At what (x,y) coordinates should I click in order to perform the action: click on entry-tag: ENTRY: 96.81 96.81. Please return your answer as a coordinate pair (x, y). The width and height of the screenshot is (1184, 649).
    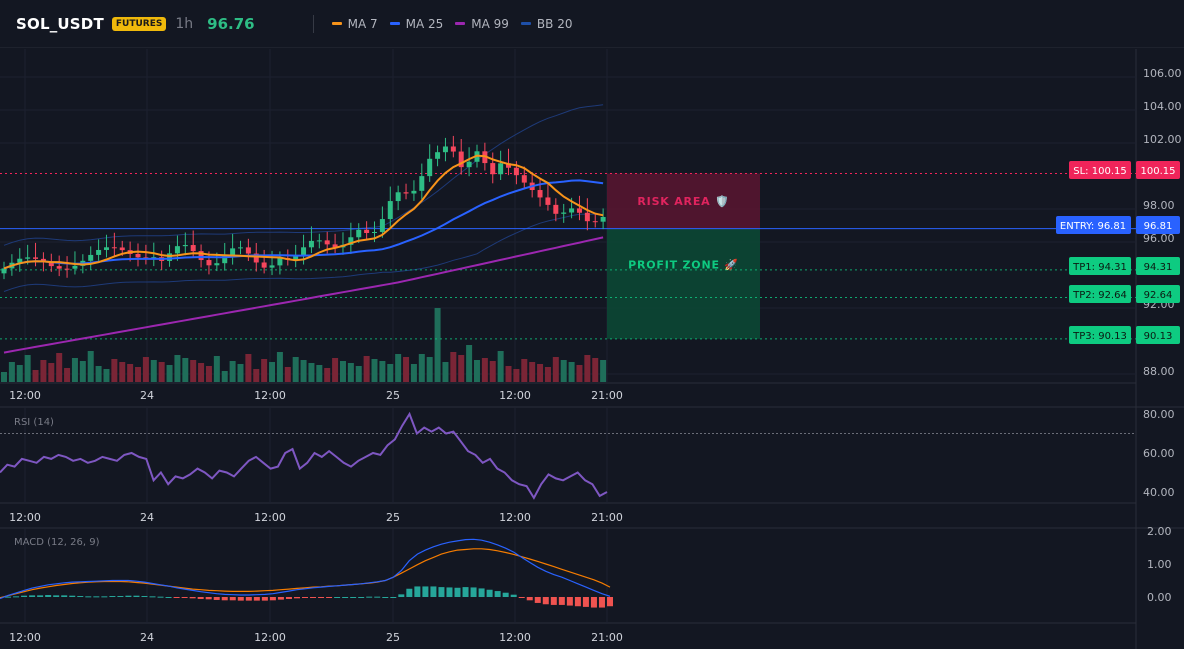
    Looking at the image, I should click on (1118, 225).